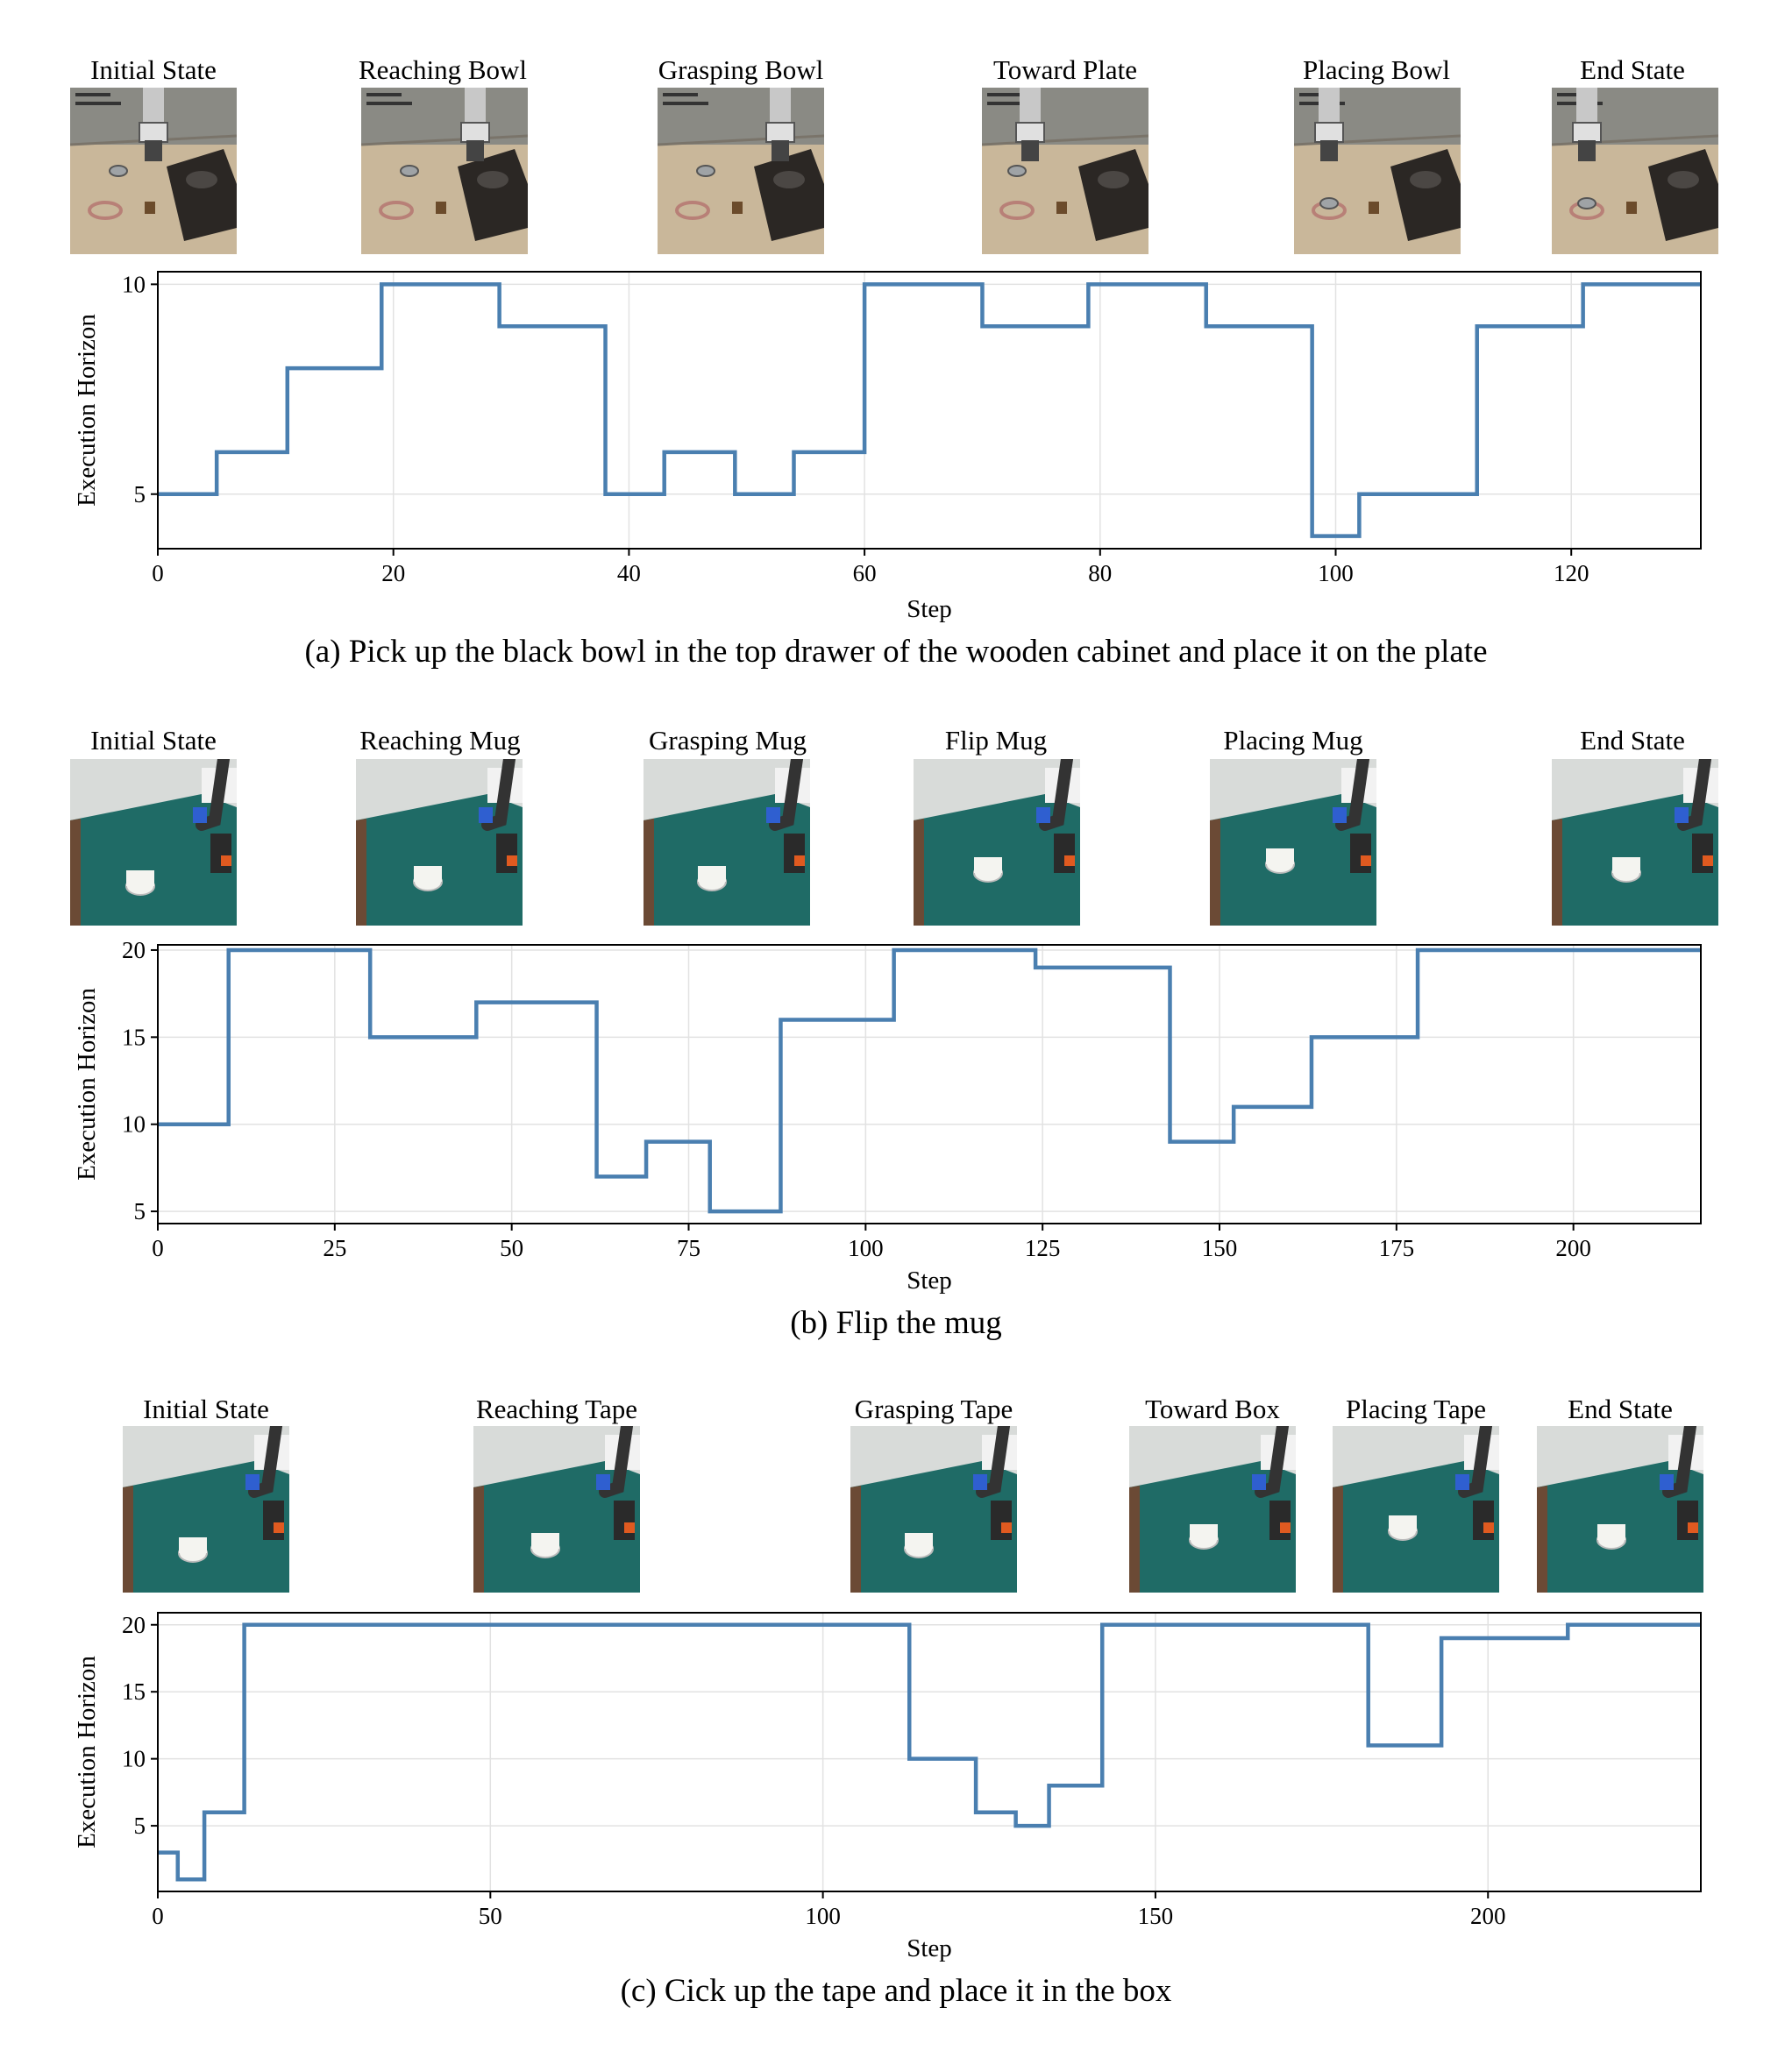 This screenshot has height=2072, width=1792. What do you see at coordinates (996, 740) in the screenshot?
I see `frame-label: Flip Mug` at bounding box center [996, 740].